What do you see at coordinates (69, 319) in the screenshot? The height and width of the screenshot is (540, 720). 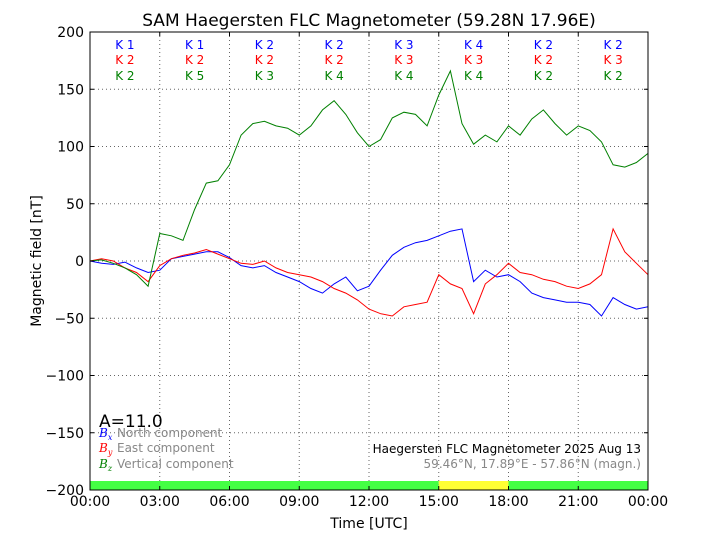 I see `y-tick-label: −50` at bounding box center [69, 319].